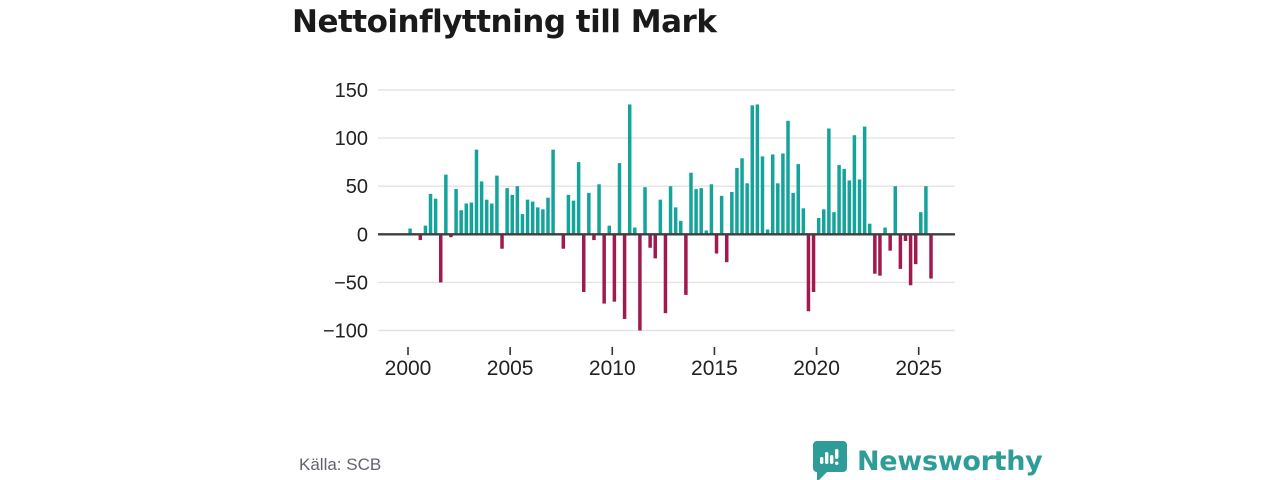 The width and height of the screenshot is (1280, 480). I want to click on y-axis-tick-label: 150, so click(351, 91).